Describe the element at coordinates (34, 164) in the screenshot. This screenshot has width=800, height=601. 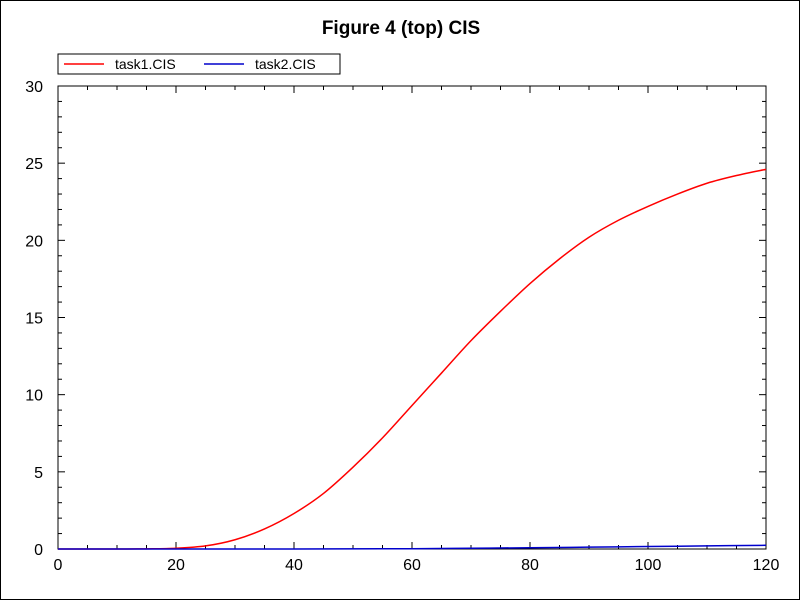
I see `y-tick-label: 25` at that location.